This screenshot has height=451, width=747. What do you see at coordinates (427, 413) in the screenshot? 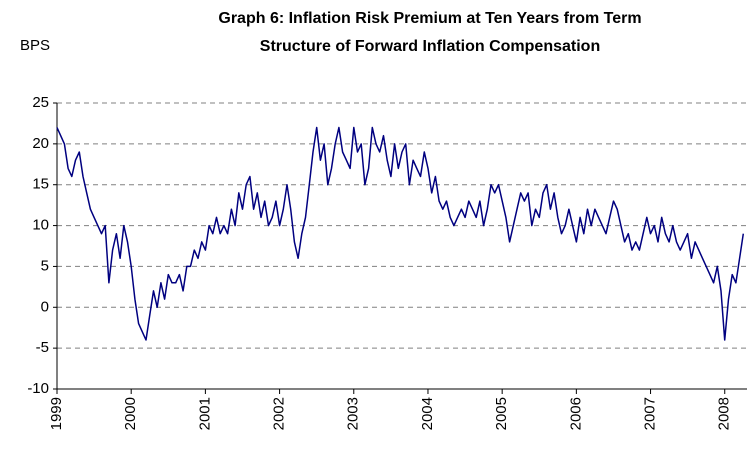
I see `x-tick-label: 2004` at bounding box center [427, 413].